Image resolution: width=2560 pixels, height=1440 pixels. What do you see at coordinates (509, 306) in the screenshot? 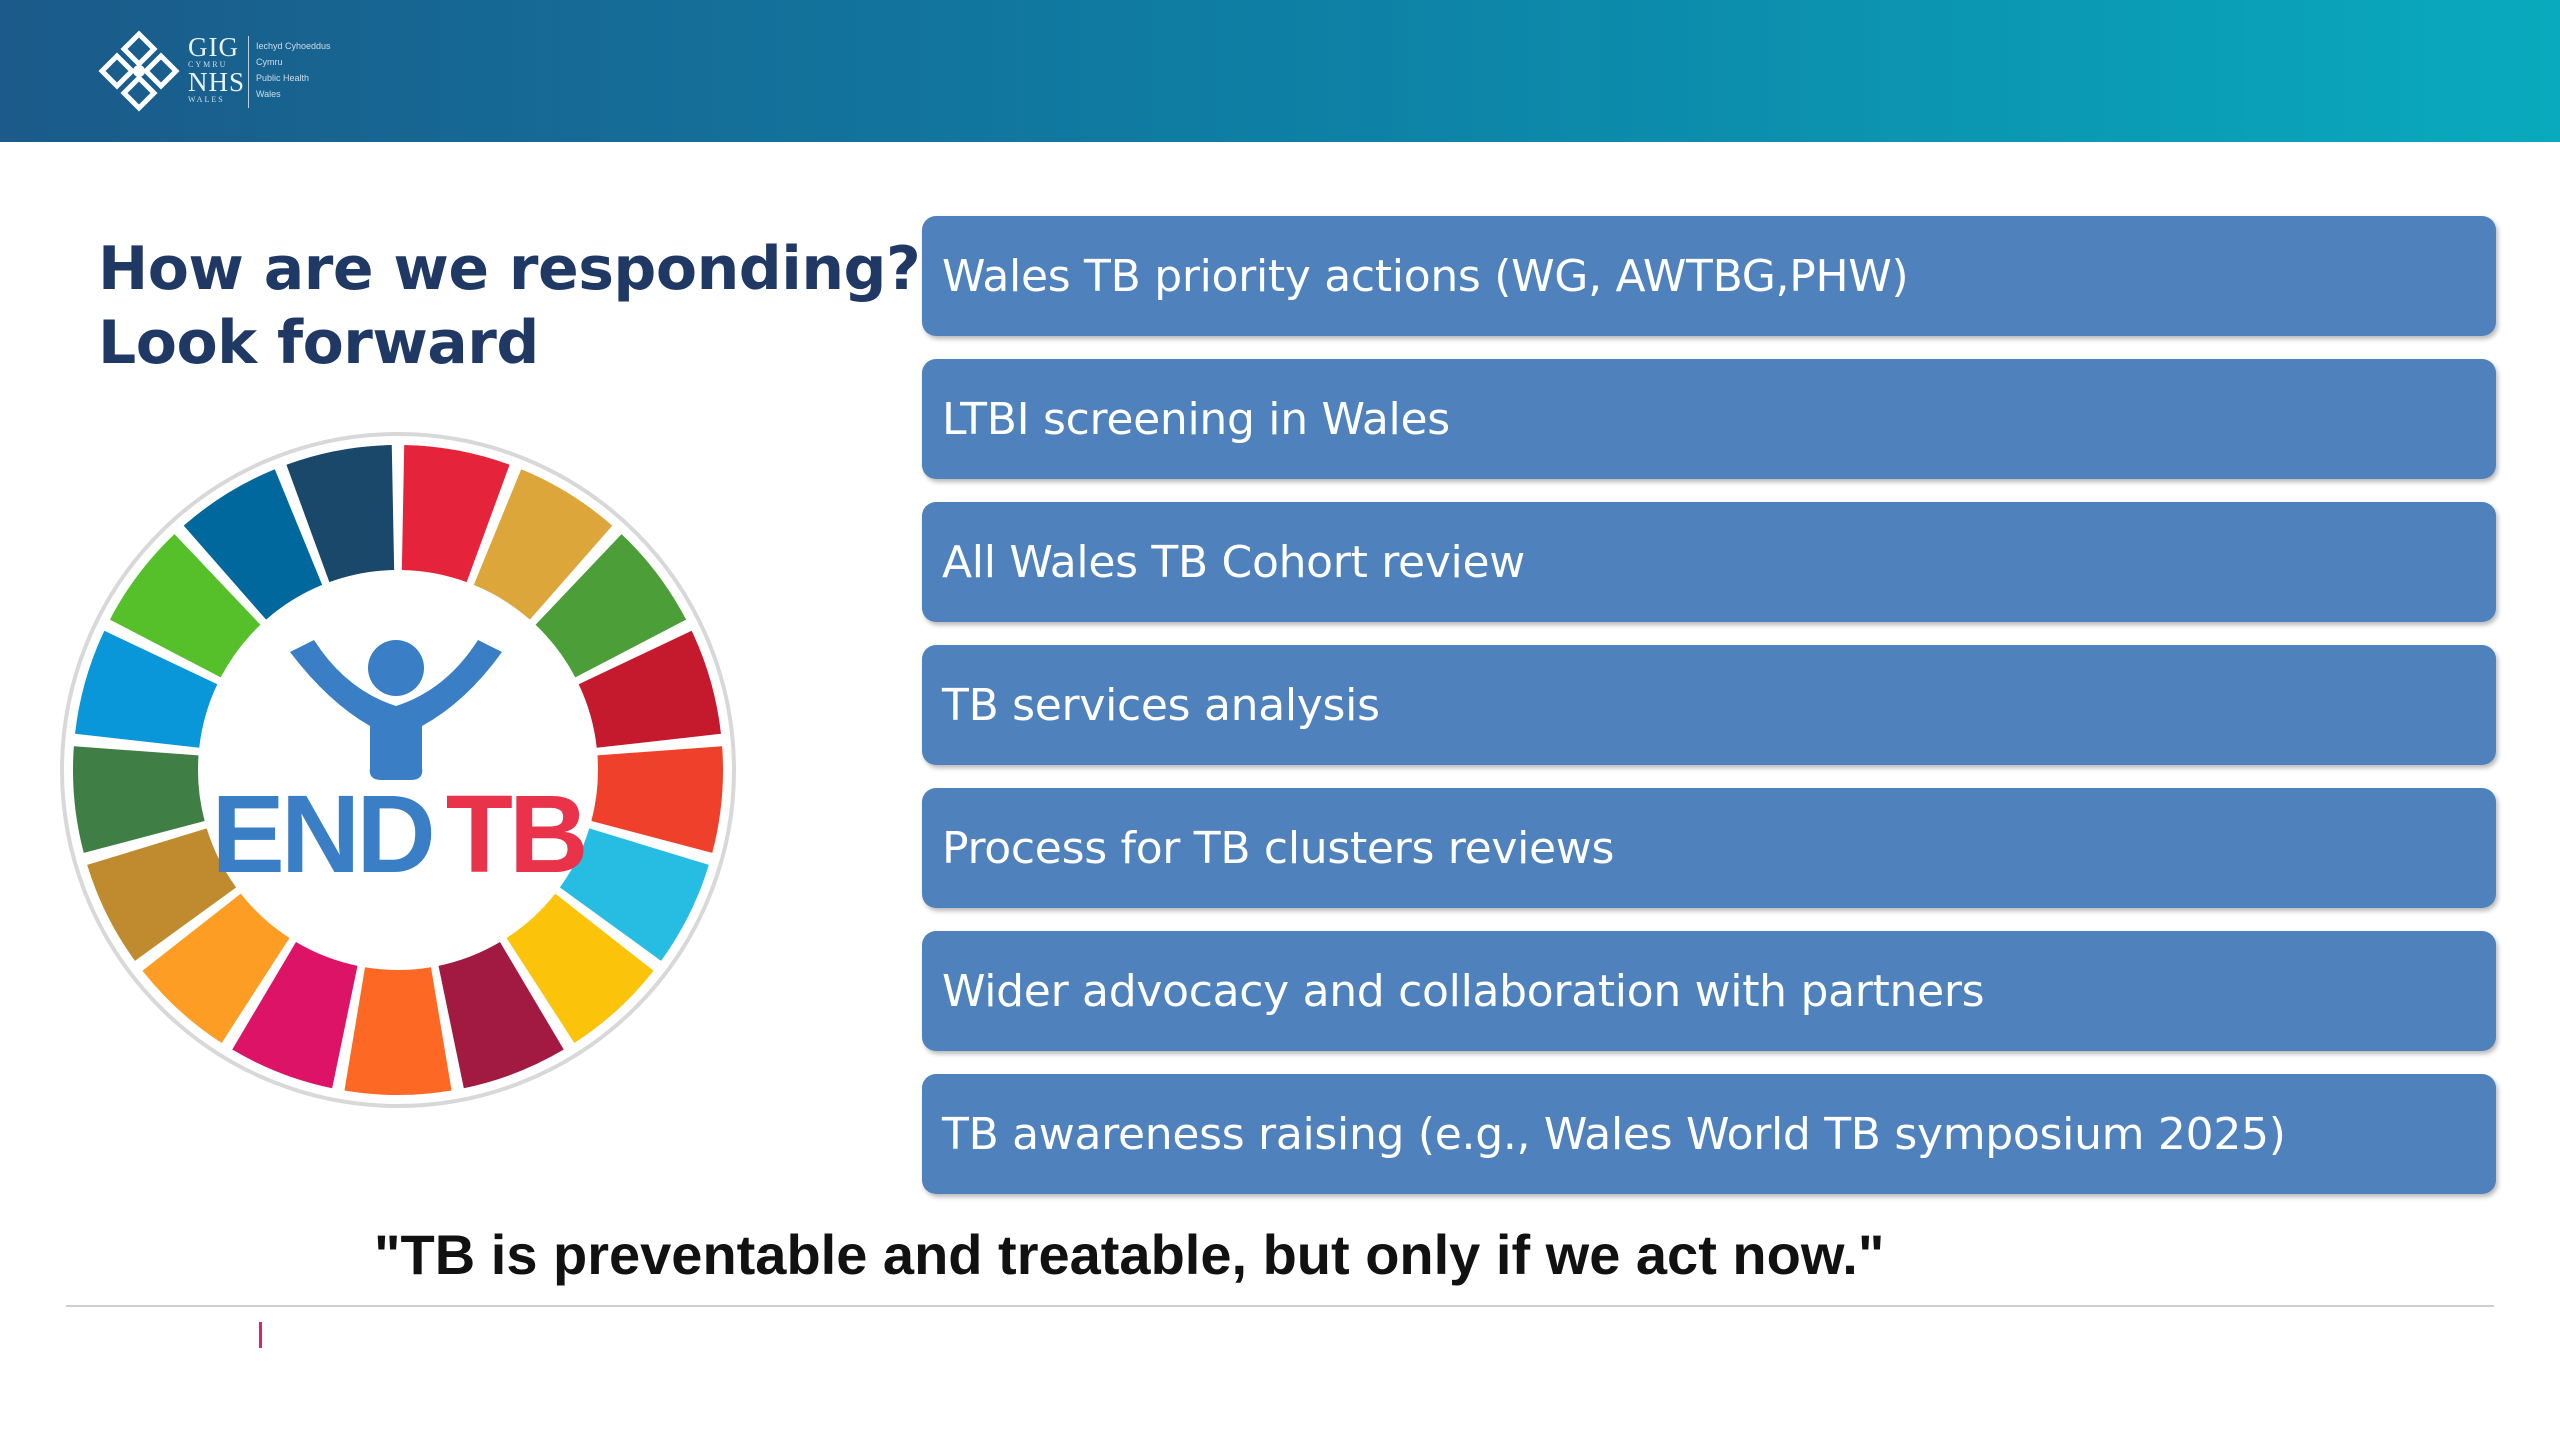
I see `slide-title: How are we responding? Look forward` at bounding box center [509, 306].